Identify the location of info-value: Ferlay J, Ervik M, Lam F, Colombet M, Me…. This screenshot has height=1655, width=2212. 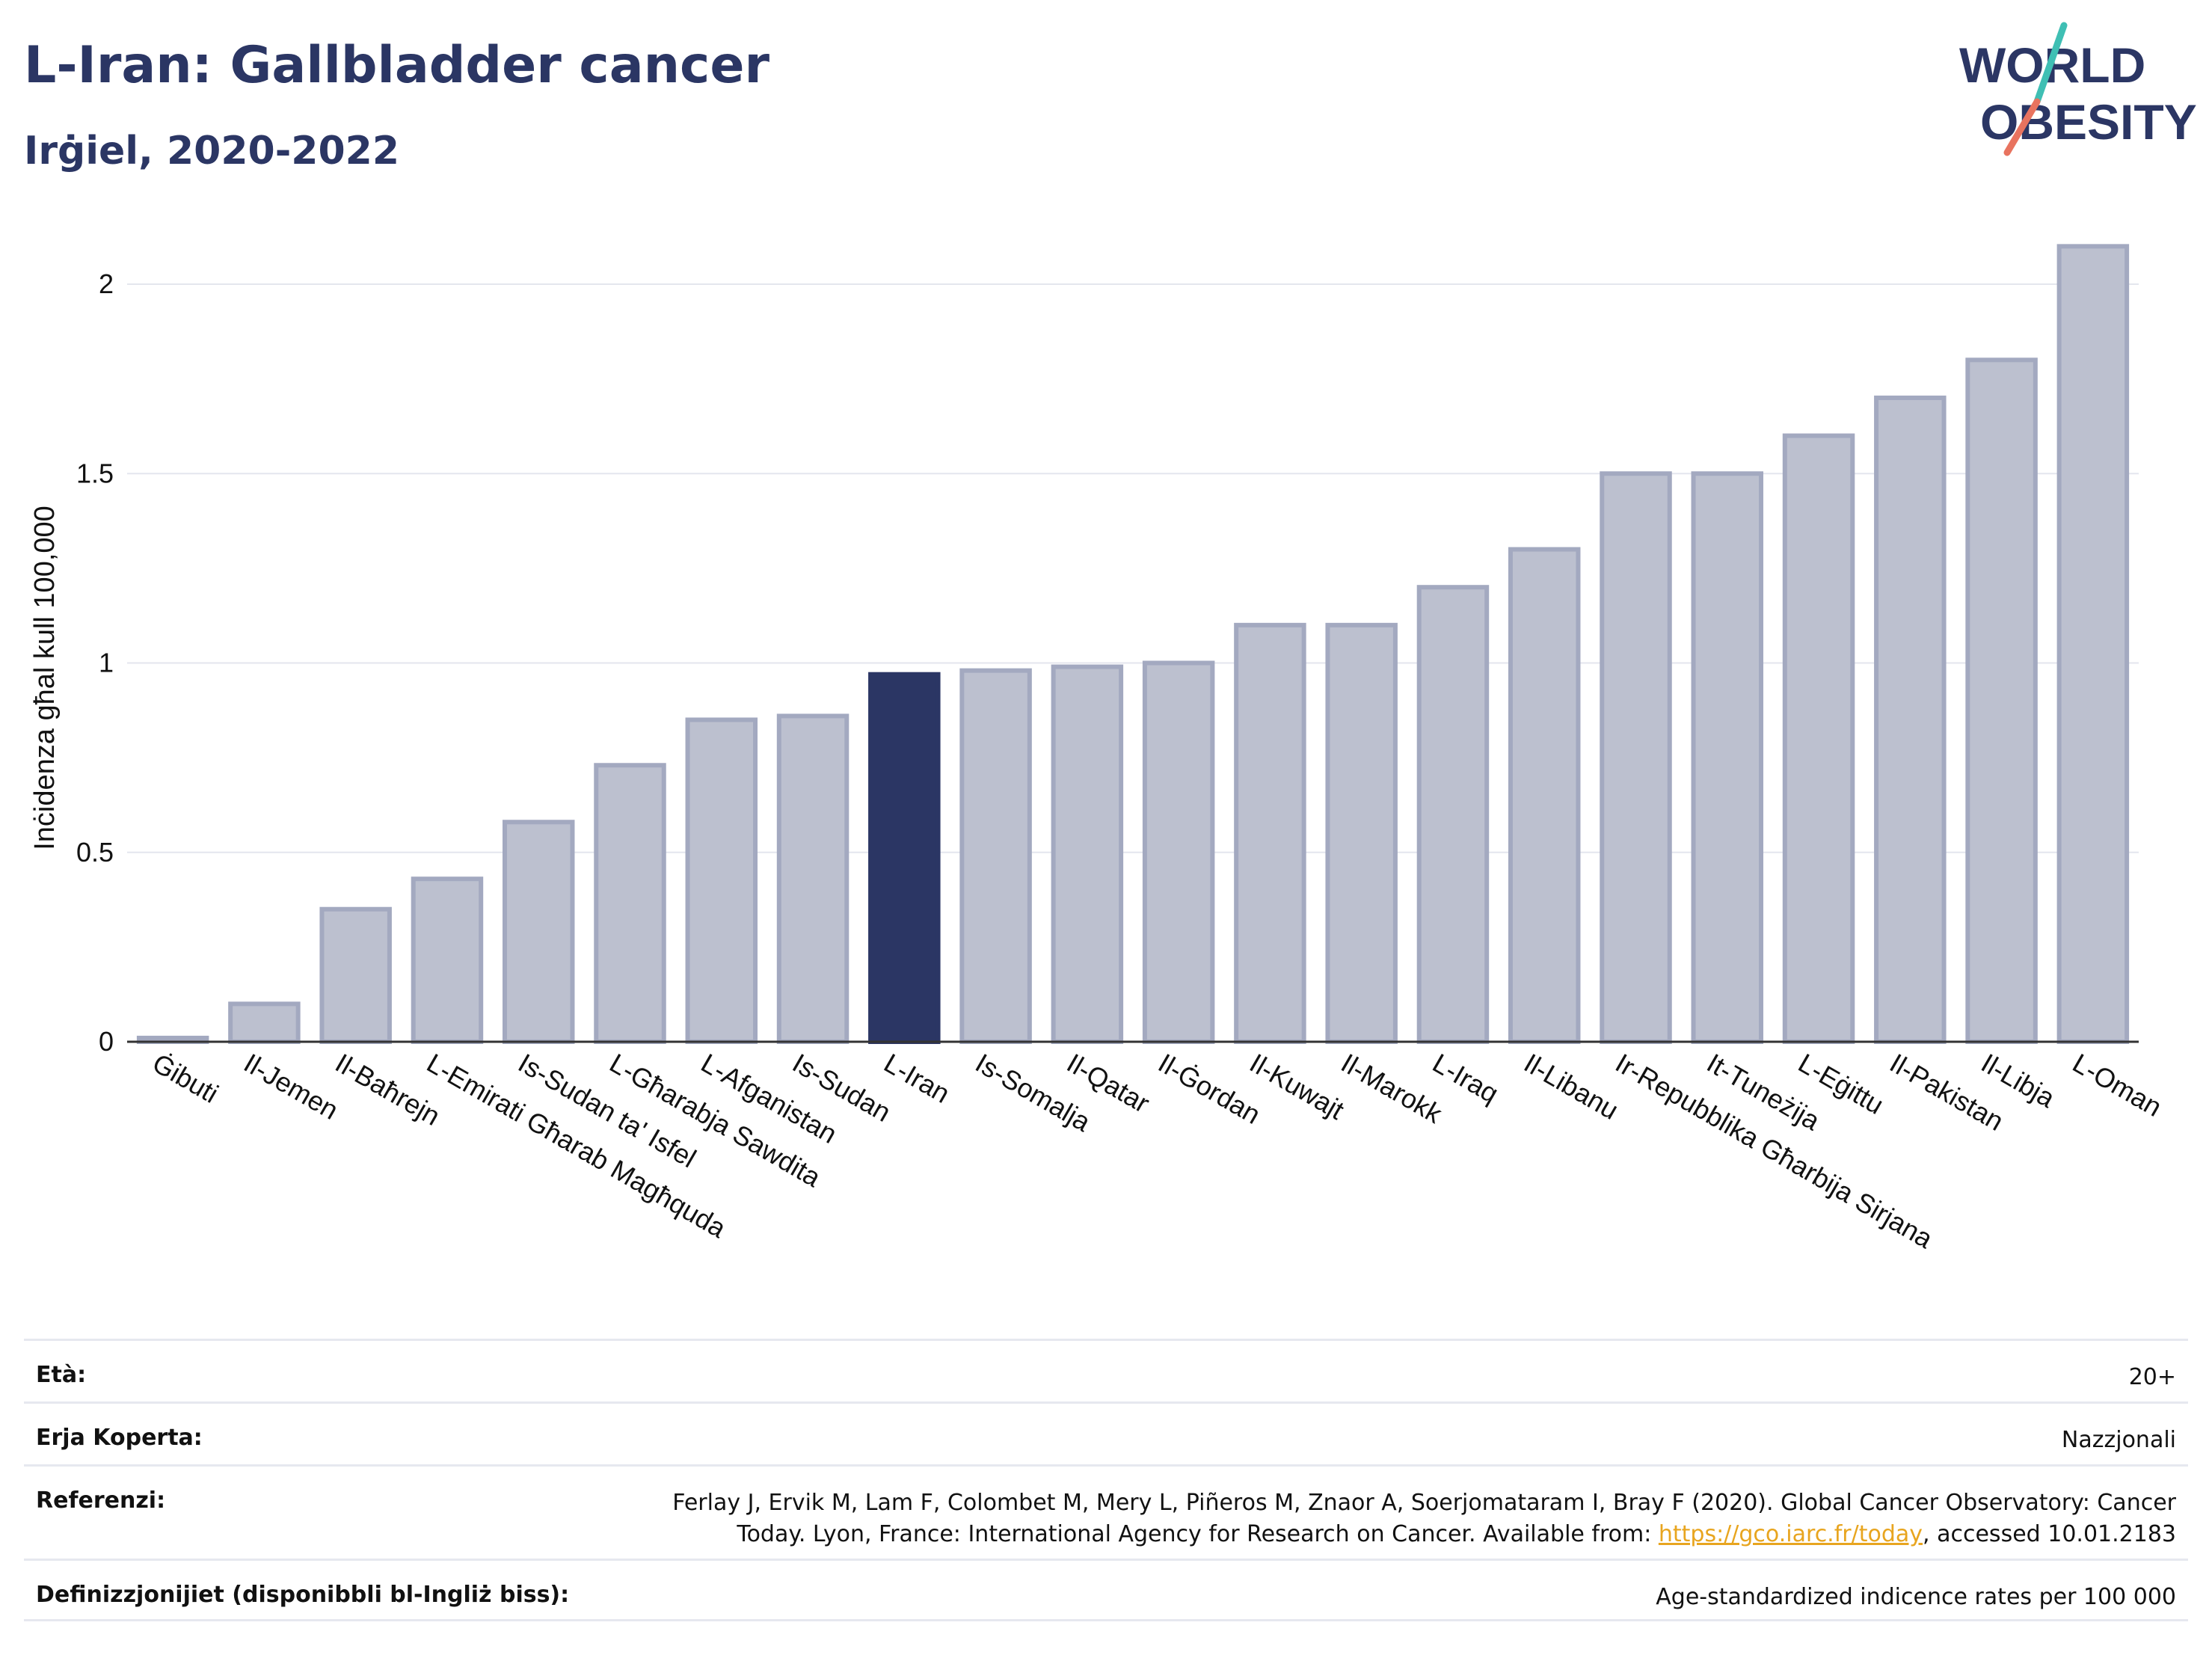
(1391, 1518).